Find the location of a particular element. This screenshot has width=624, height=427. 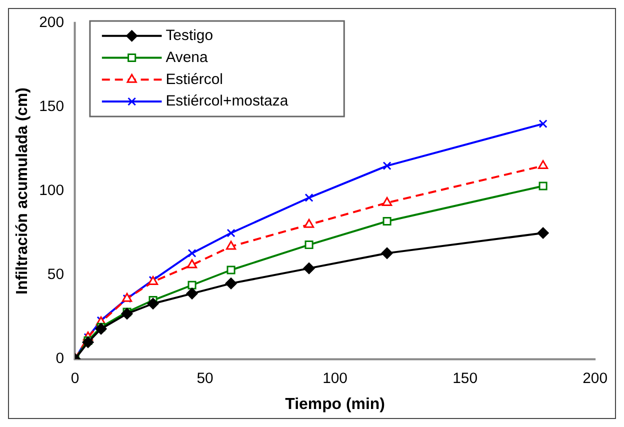

x-tick-label: 200 is located at coordinates (595, 379).